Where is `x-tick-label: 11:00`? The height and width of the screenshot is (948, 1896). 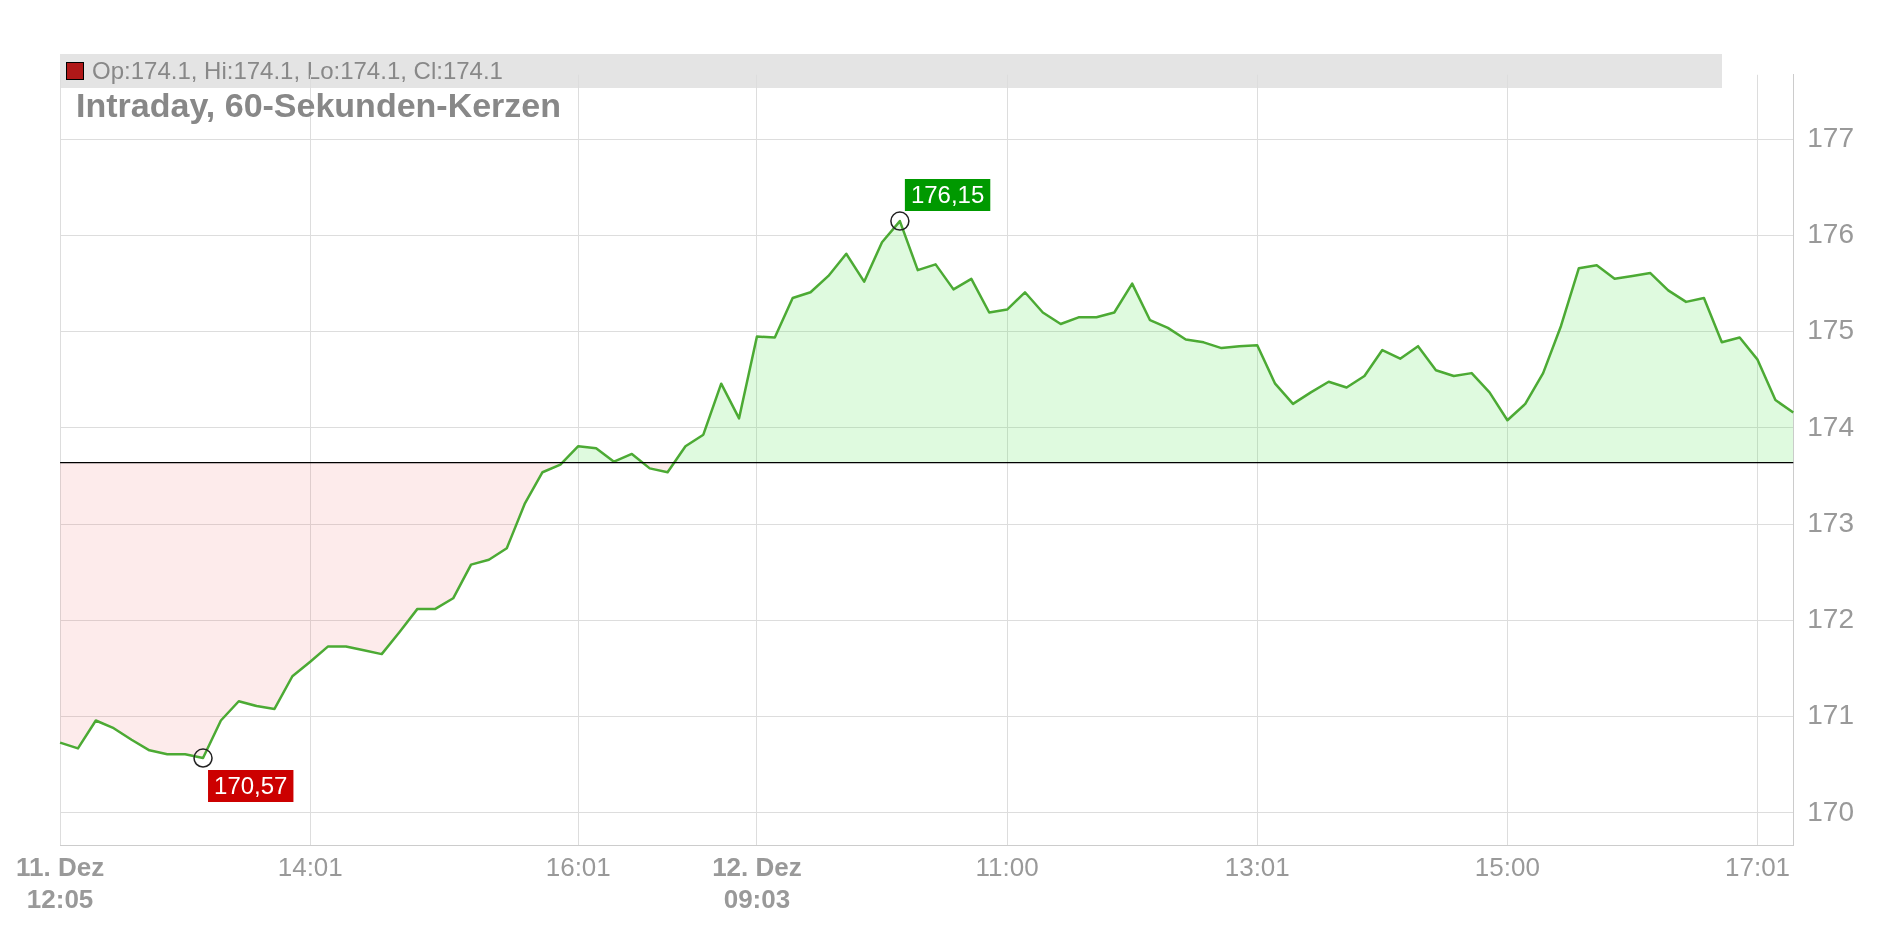
x-tick-label: 11:00 is located at coordinates (1007, 867).